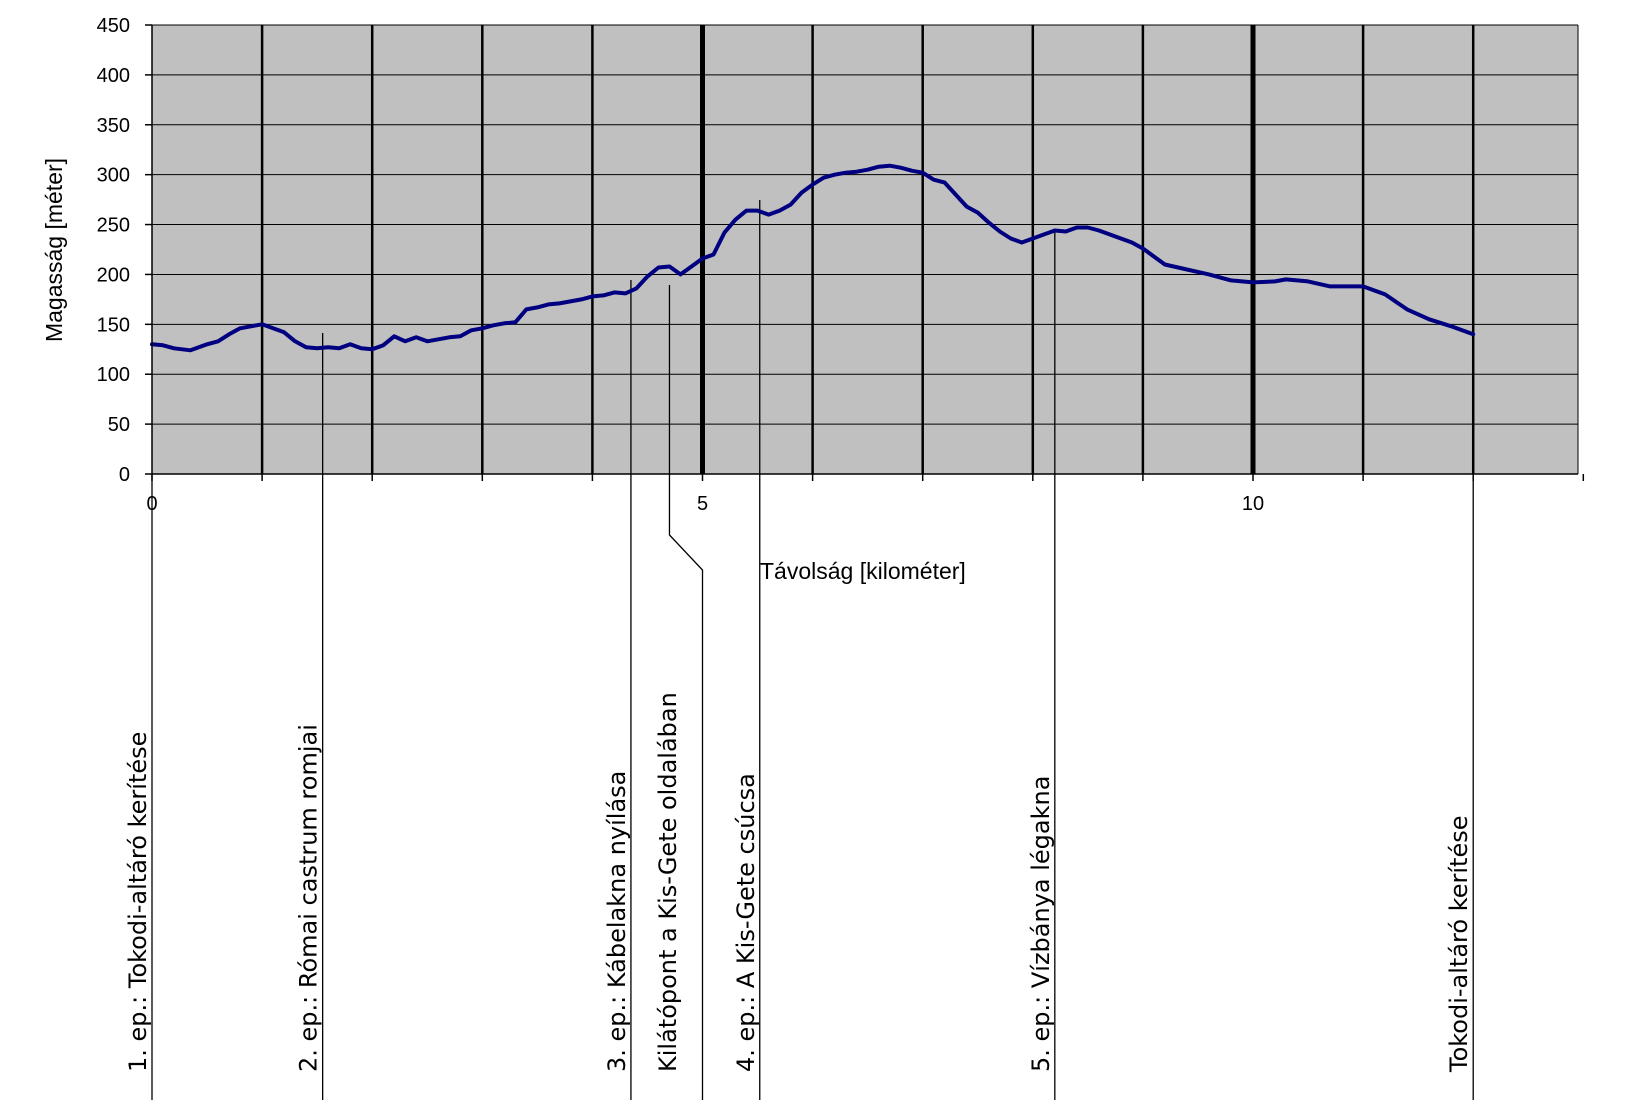  Describe the element at coordinates (1459, 945) in the screenshot. I see `marker-label: Tokodi-altáró kerítése` at that location.